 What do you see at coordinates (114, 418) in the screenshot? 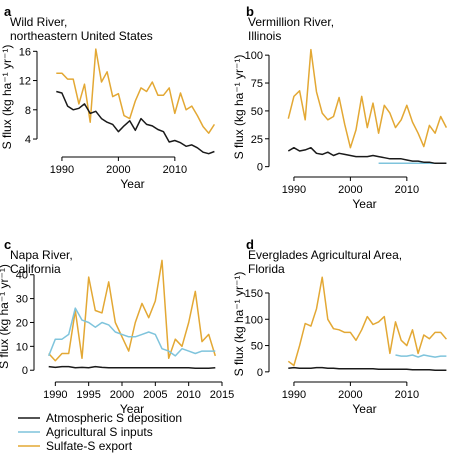
I see `legend-label-atmospheric: Atmospheric S deposition` at bounding box center [114, 418].